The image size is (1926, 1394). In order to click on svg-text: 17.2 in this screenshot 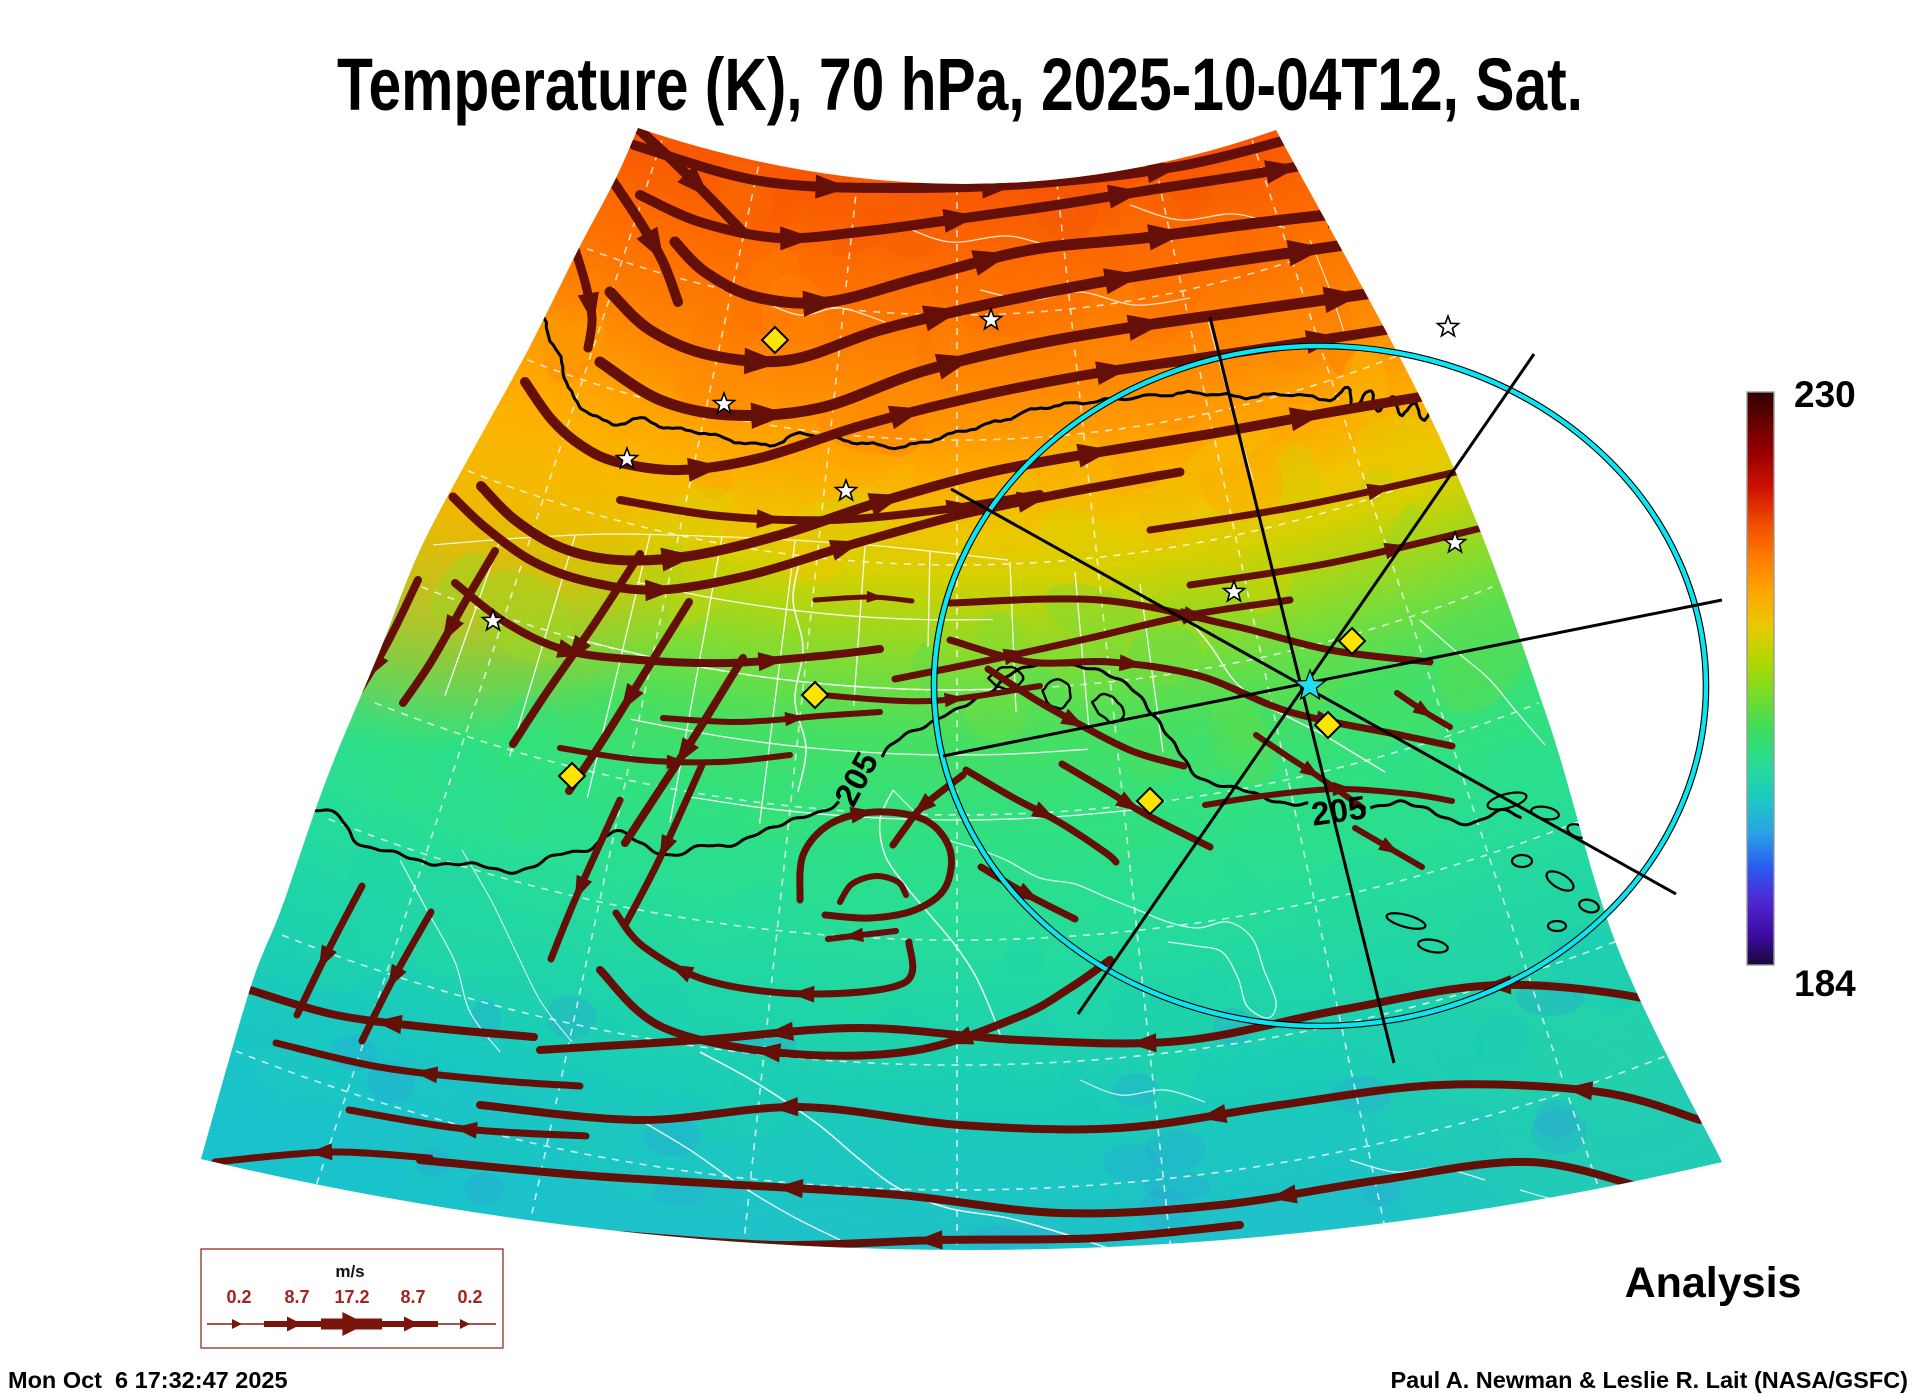, I will do `click(351, 1297)`.